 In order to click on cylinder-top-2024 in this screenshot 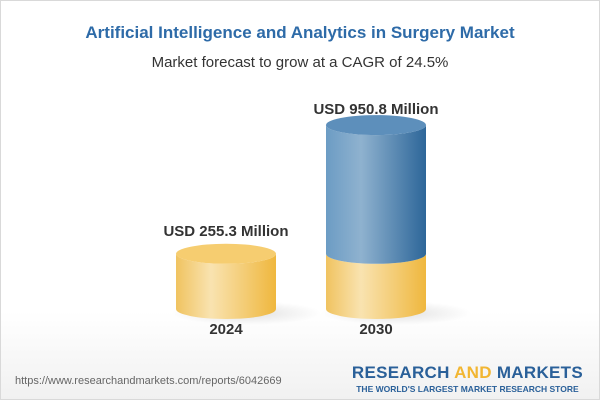, I will do `click(226, 253)`.